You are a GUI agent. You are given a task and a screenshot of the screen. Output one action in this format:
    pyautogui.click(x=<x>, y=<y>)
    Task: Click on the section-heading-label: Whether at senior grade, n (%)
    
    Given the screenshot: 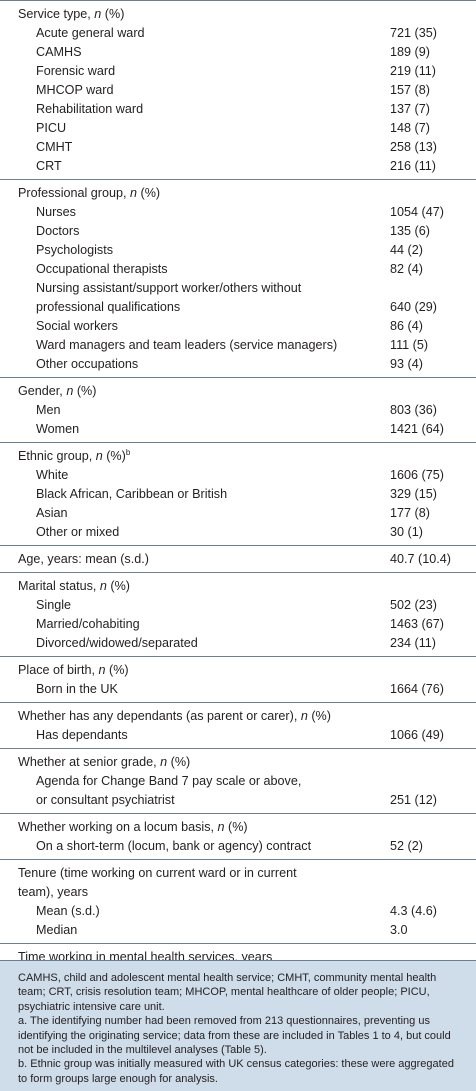 What is the action you would take?
    pyautogui.click(x=104, y=762)
    